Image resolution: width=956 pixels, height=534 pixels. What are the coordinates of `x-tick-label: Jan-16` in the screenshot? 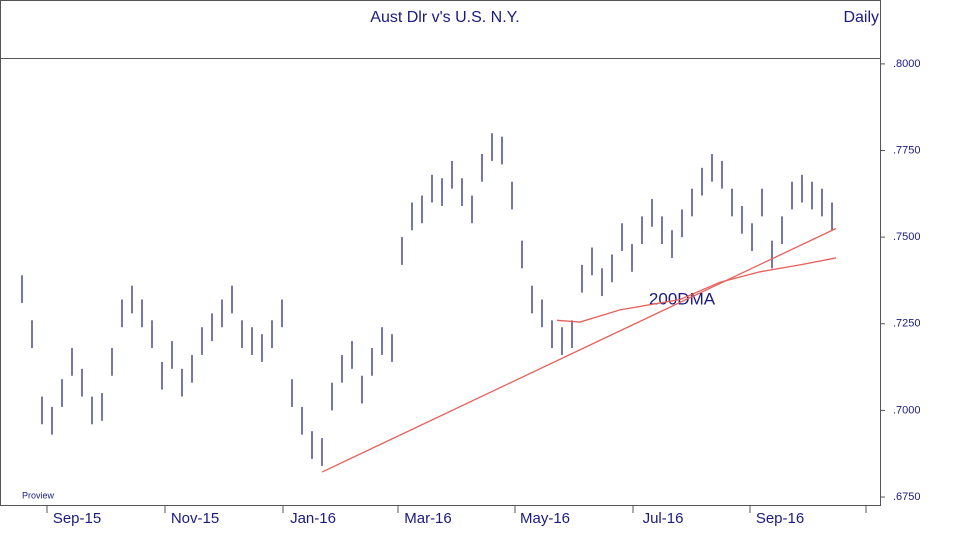 It's located at (313, 518).